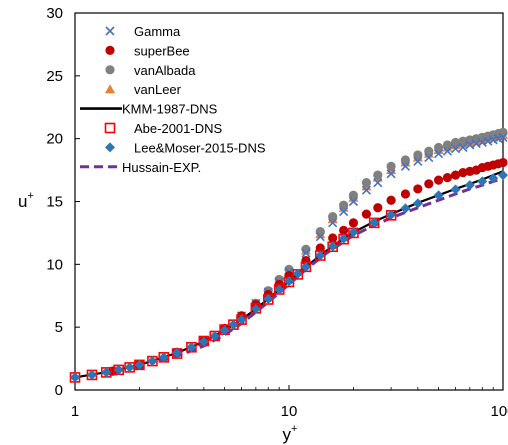 This screenshot has height=445, width=508. What do you see at coordinates (200, 147) in the screenshot?
I see `legend-label: Lee&Moser-2015-DNS` at bounding box center [200, 147].